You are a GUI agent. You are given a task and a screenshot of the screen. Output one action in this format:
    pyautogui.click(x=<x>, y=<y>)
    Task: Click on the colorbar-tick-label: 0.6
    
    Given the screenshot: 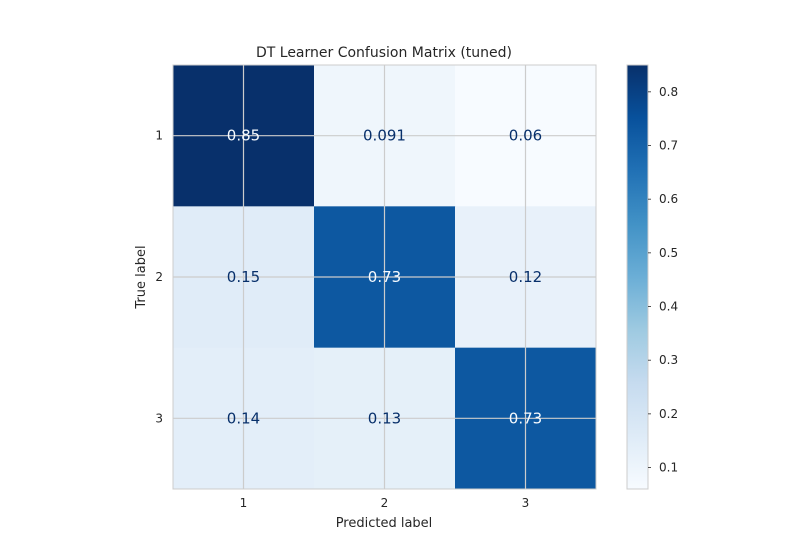 What is the action you would take?
    pyautogui.click(x=668, y=199)
    